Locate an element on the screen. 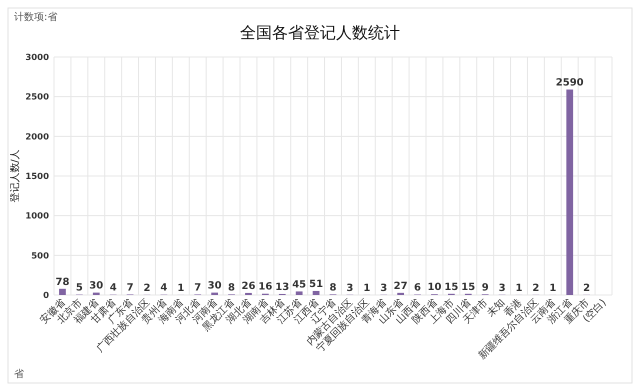 This screenshot has height=391, width=640. data-label: 2590 is located at coordinates (570, 83).